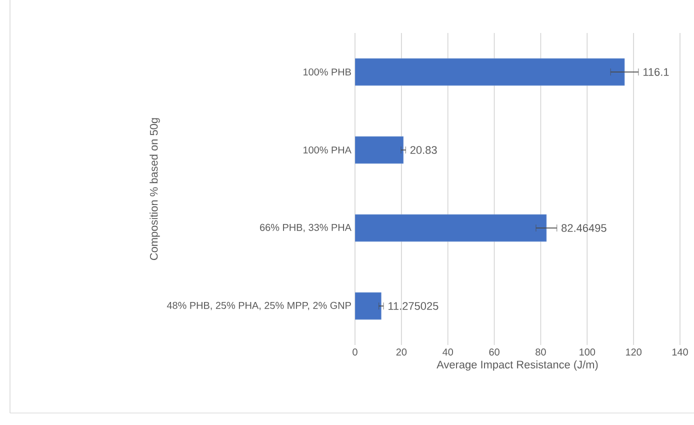 The width and height of the screenshot is (694, 425). I want to click on x-axis-title: Average Impact Resistance (J/m), so click(517, 365).